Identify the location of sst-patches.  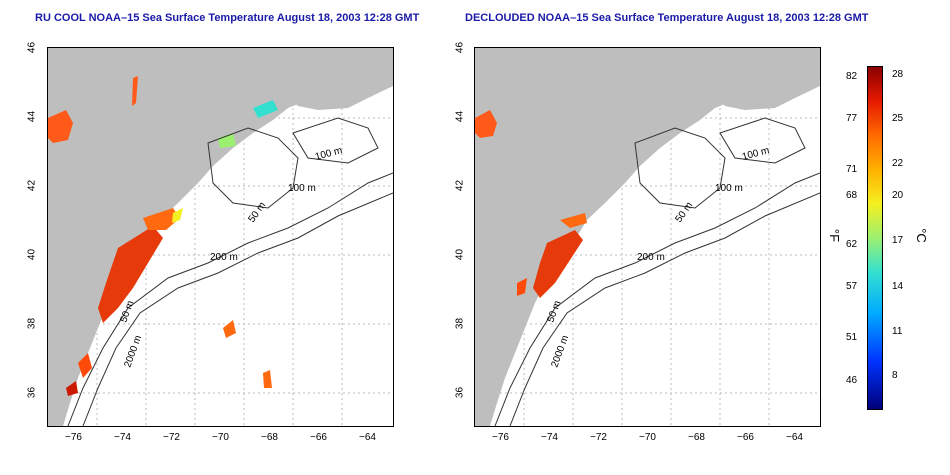
(531, 204).